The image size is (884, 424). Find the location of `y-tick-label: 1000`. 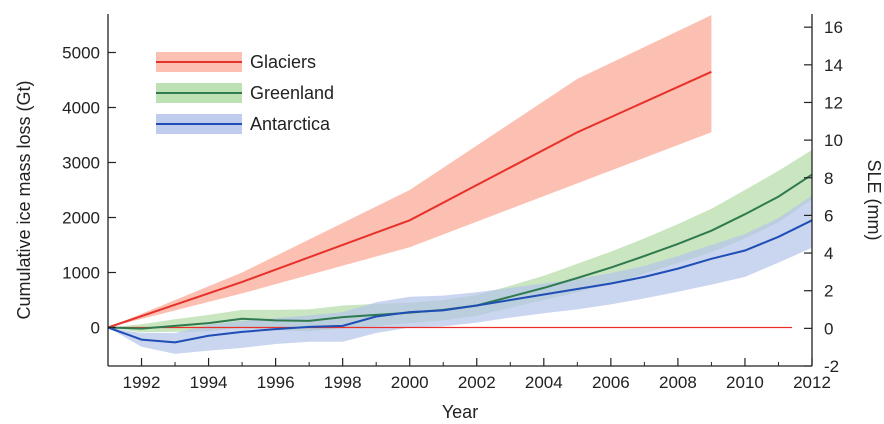

y-tick-label: 1000 is located at coordinates (81, 273).